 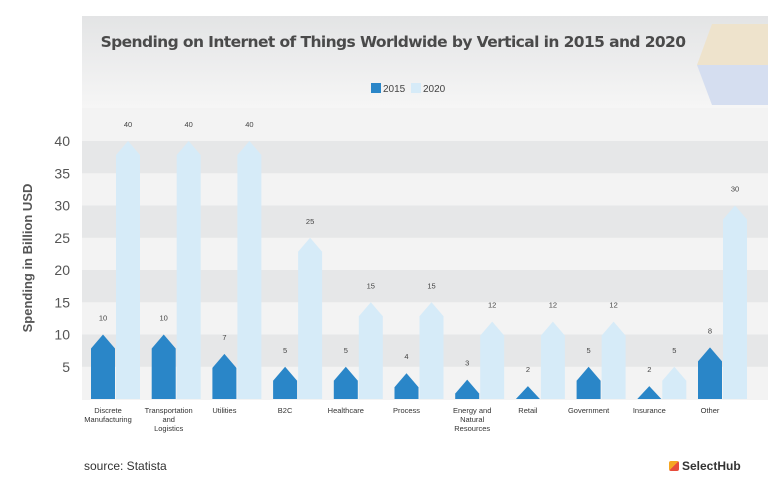 I want to click on legend: 2015 2020, so click(x=408, y=89).